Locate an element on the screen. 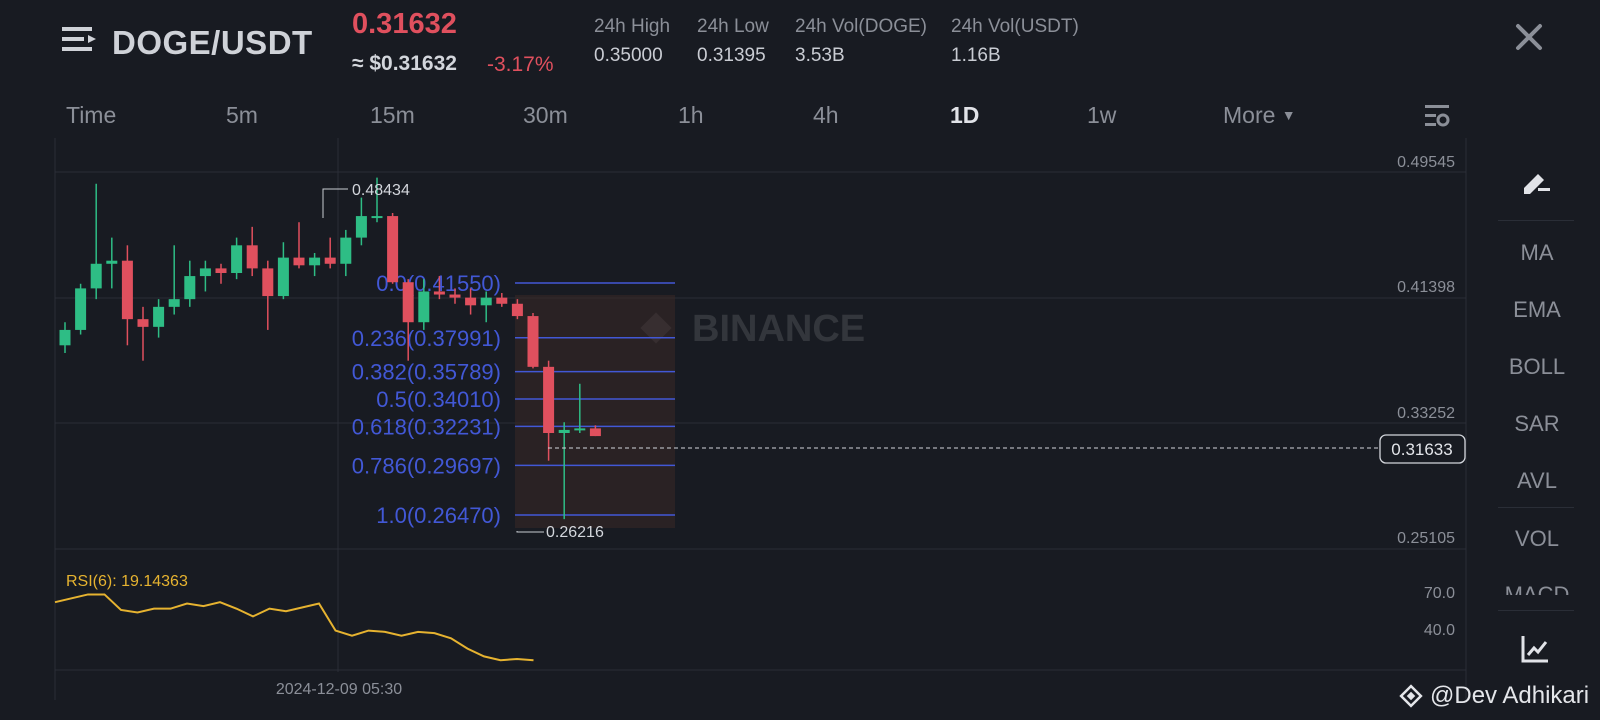  current-price-tag-text: 0.31633 is located at coordinates (1421, 449).